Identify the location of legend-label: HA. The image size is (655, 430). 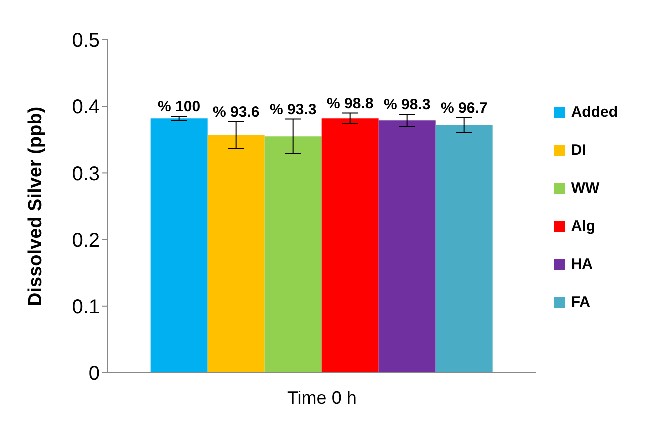
(582, 264).